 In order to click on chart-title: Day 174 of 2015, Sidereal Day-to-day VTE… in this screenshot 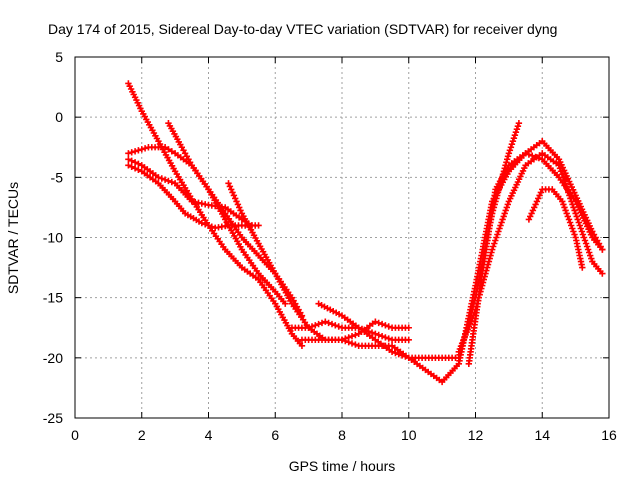, I will do `click(302, 29)`.